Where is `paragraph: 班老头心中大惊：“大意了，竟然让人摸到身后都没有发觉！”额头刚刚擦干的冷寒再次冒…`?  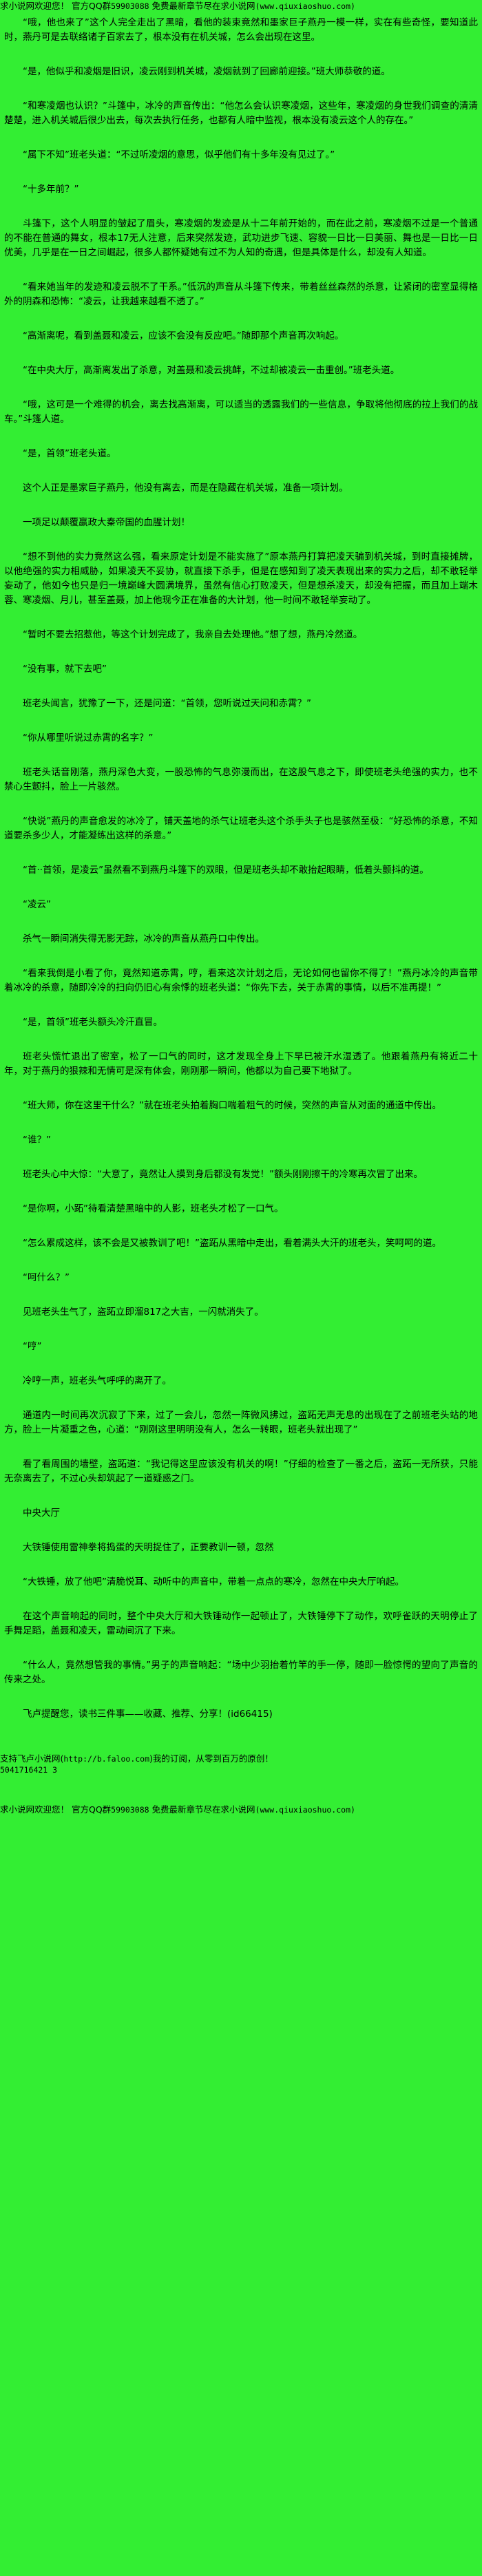 paragraph: 班老头心中大惊：“大意了，竟然让人摸到身后都没有发觉！”额头刚刚擦干的冷寒再次冒… is located at coordinates (223, 1175).